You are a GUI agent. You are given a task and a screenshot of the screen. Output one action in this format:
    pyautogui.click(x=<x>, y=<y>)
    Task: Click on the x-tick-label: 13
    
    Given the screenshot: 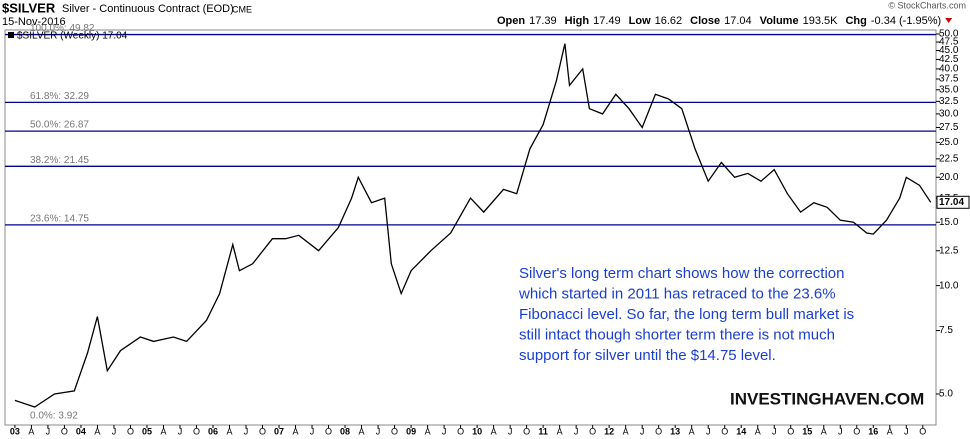 What is the action you would take?
    pyautogui.click(x=675, y=431)
    